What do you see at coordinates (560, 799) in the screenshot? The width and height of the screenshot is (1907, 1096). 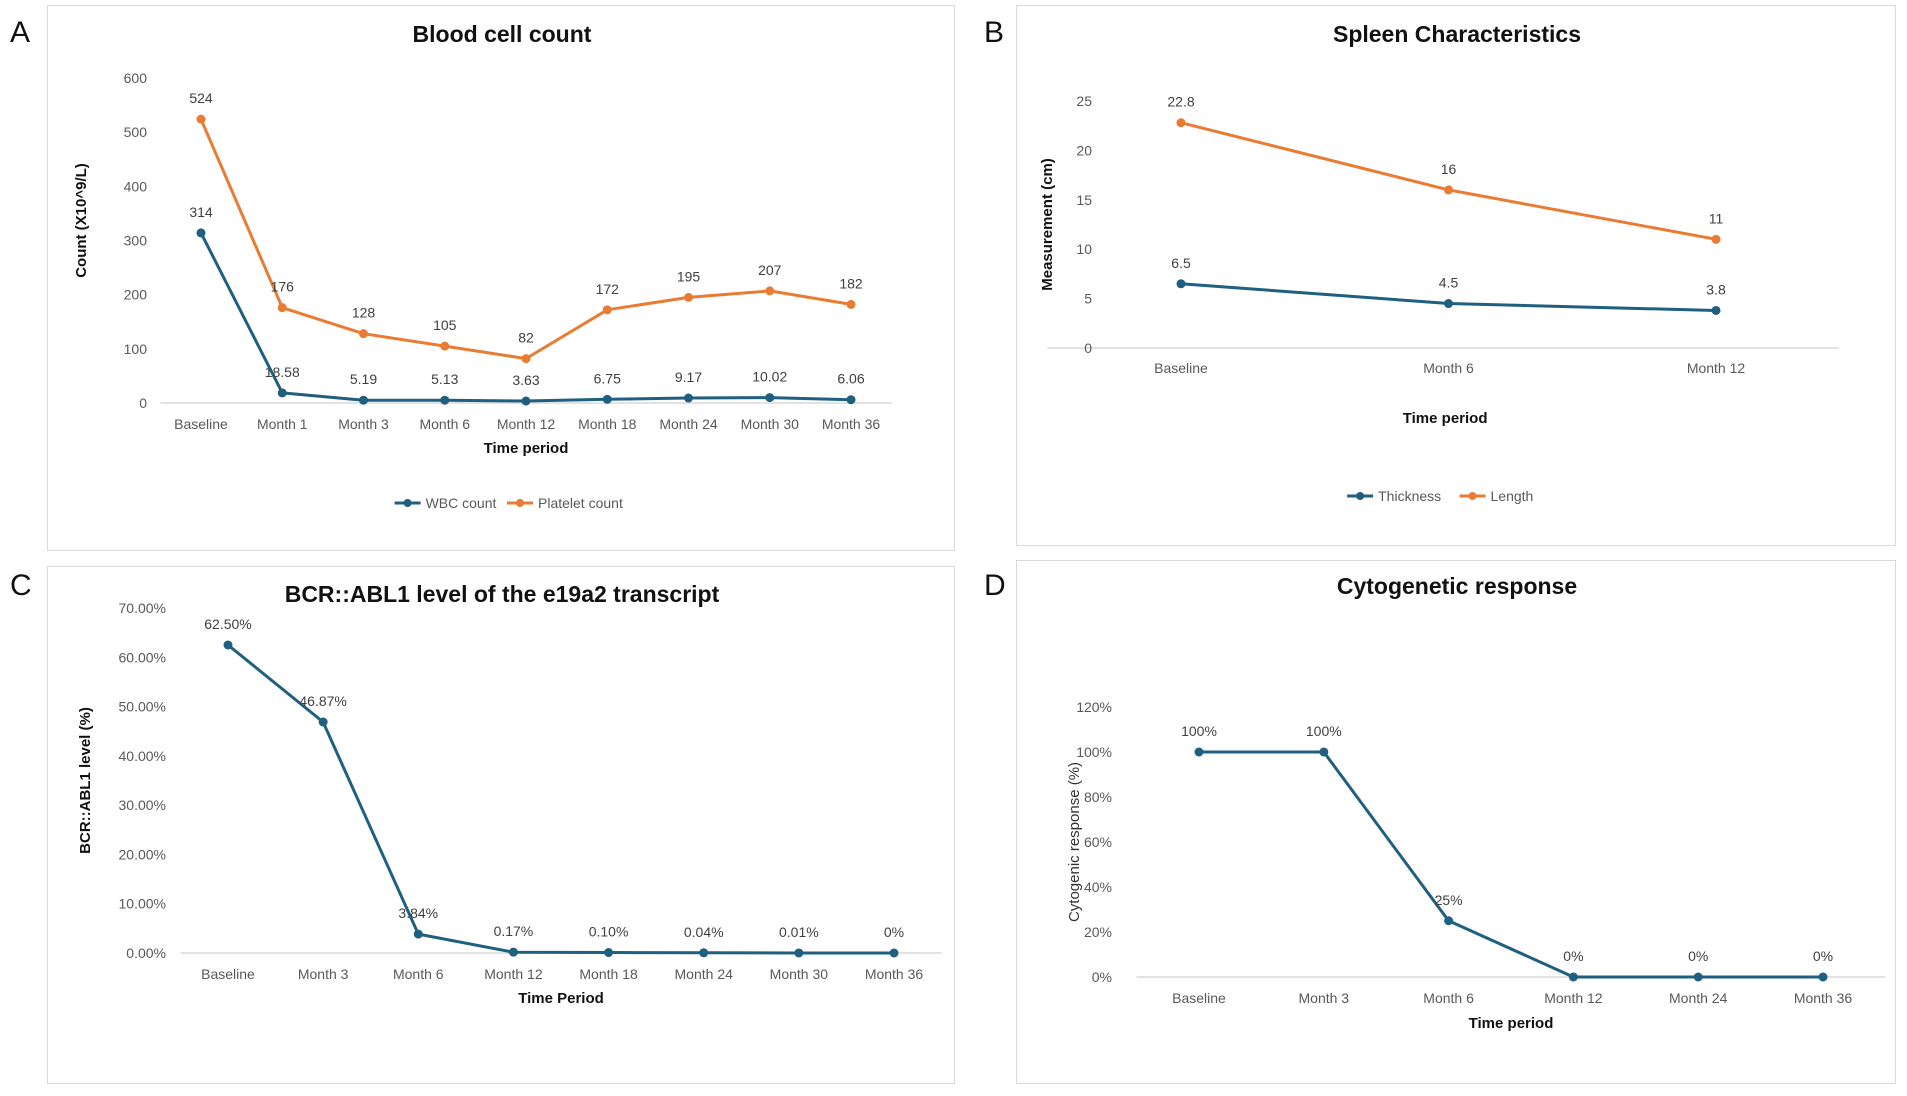 I see `series-line-bcr-abl1-level` at bounding box center [560, 799].